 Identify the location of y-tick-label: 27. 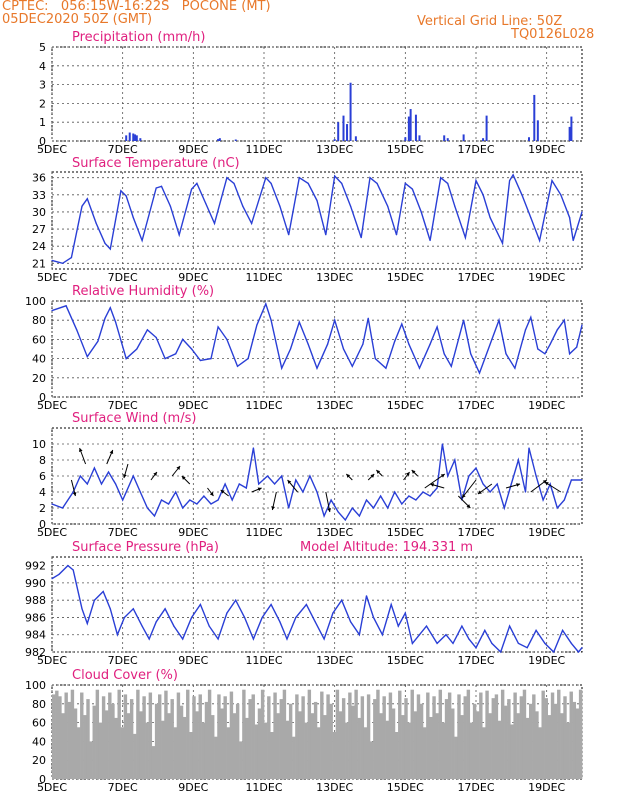
(39, 229).